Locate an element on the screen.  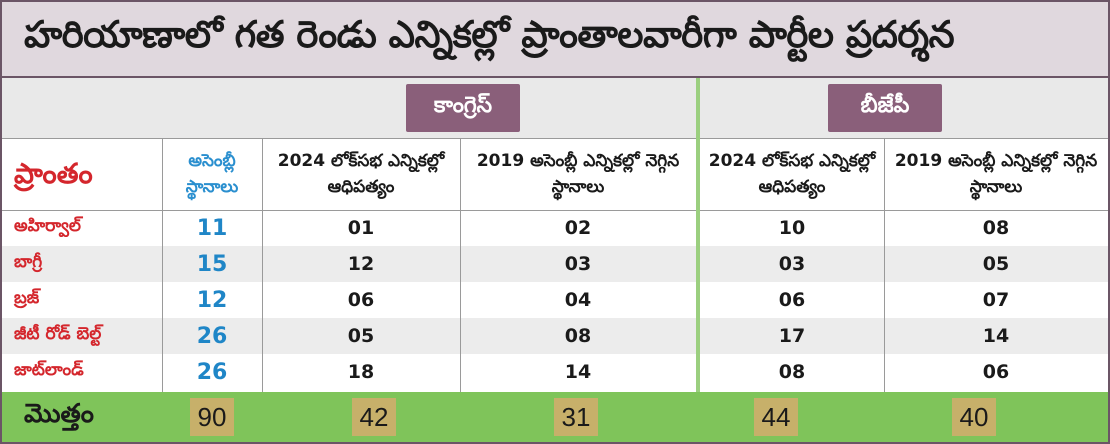
table-row: బ్రజ్ 12 06 04 06 07 is located at coordinates (555, 300).